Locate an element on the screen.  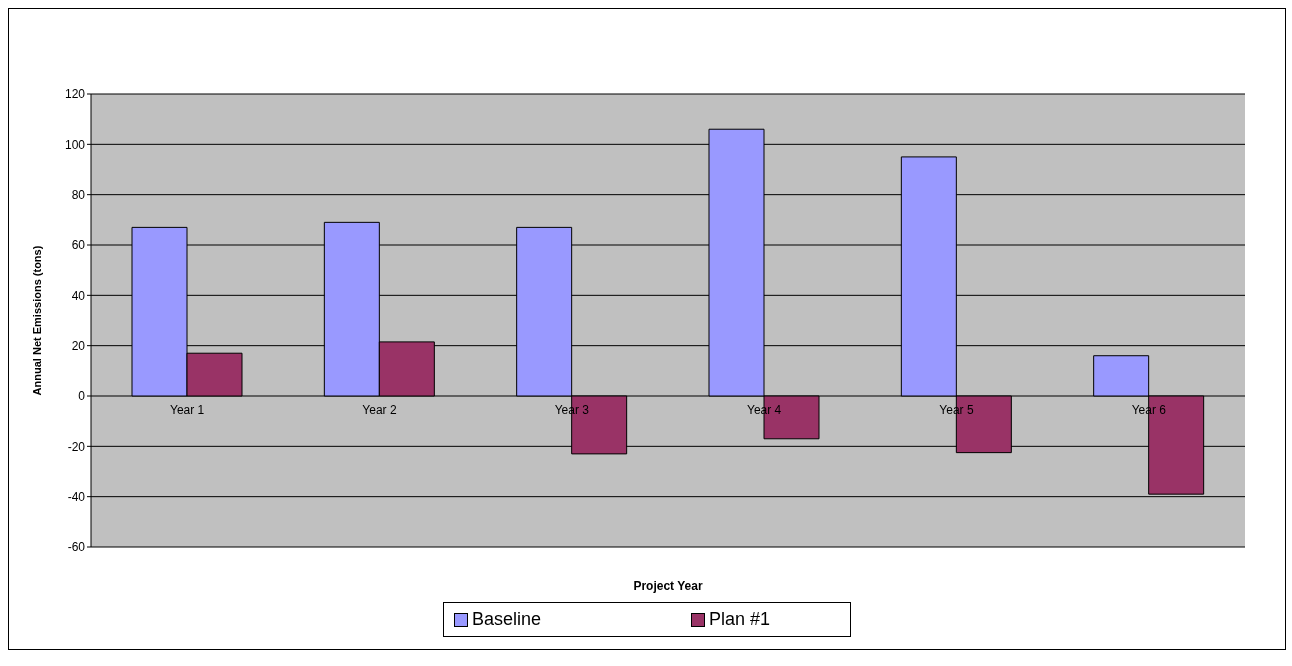
y-tick-label: 40 is located at coordinates (78, 295).